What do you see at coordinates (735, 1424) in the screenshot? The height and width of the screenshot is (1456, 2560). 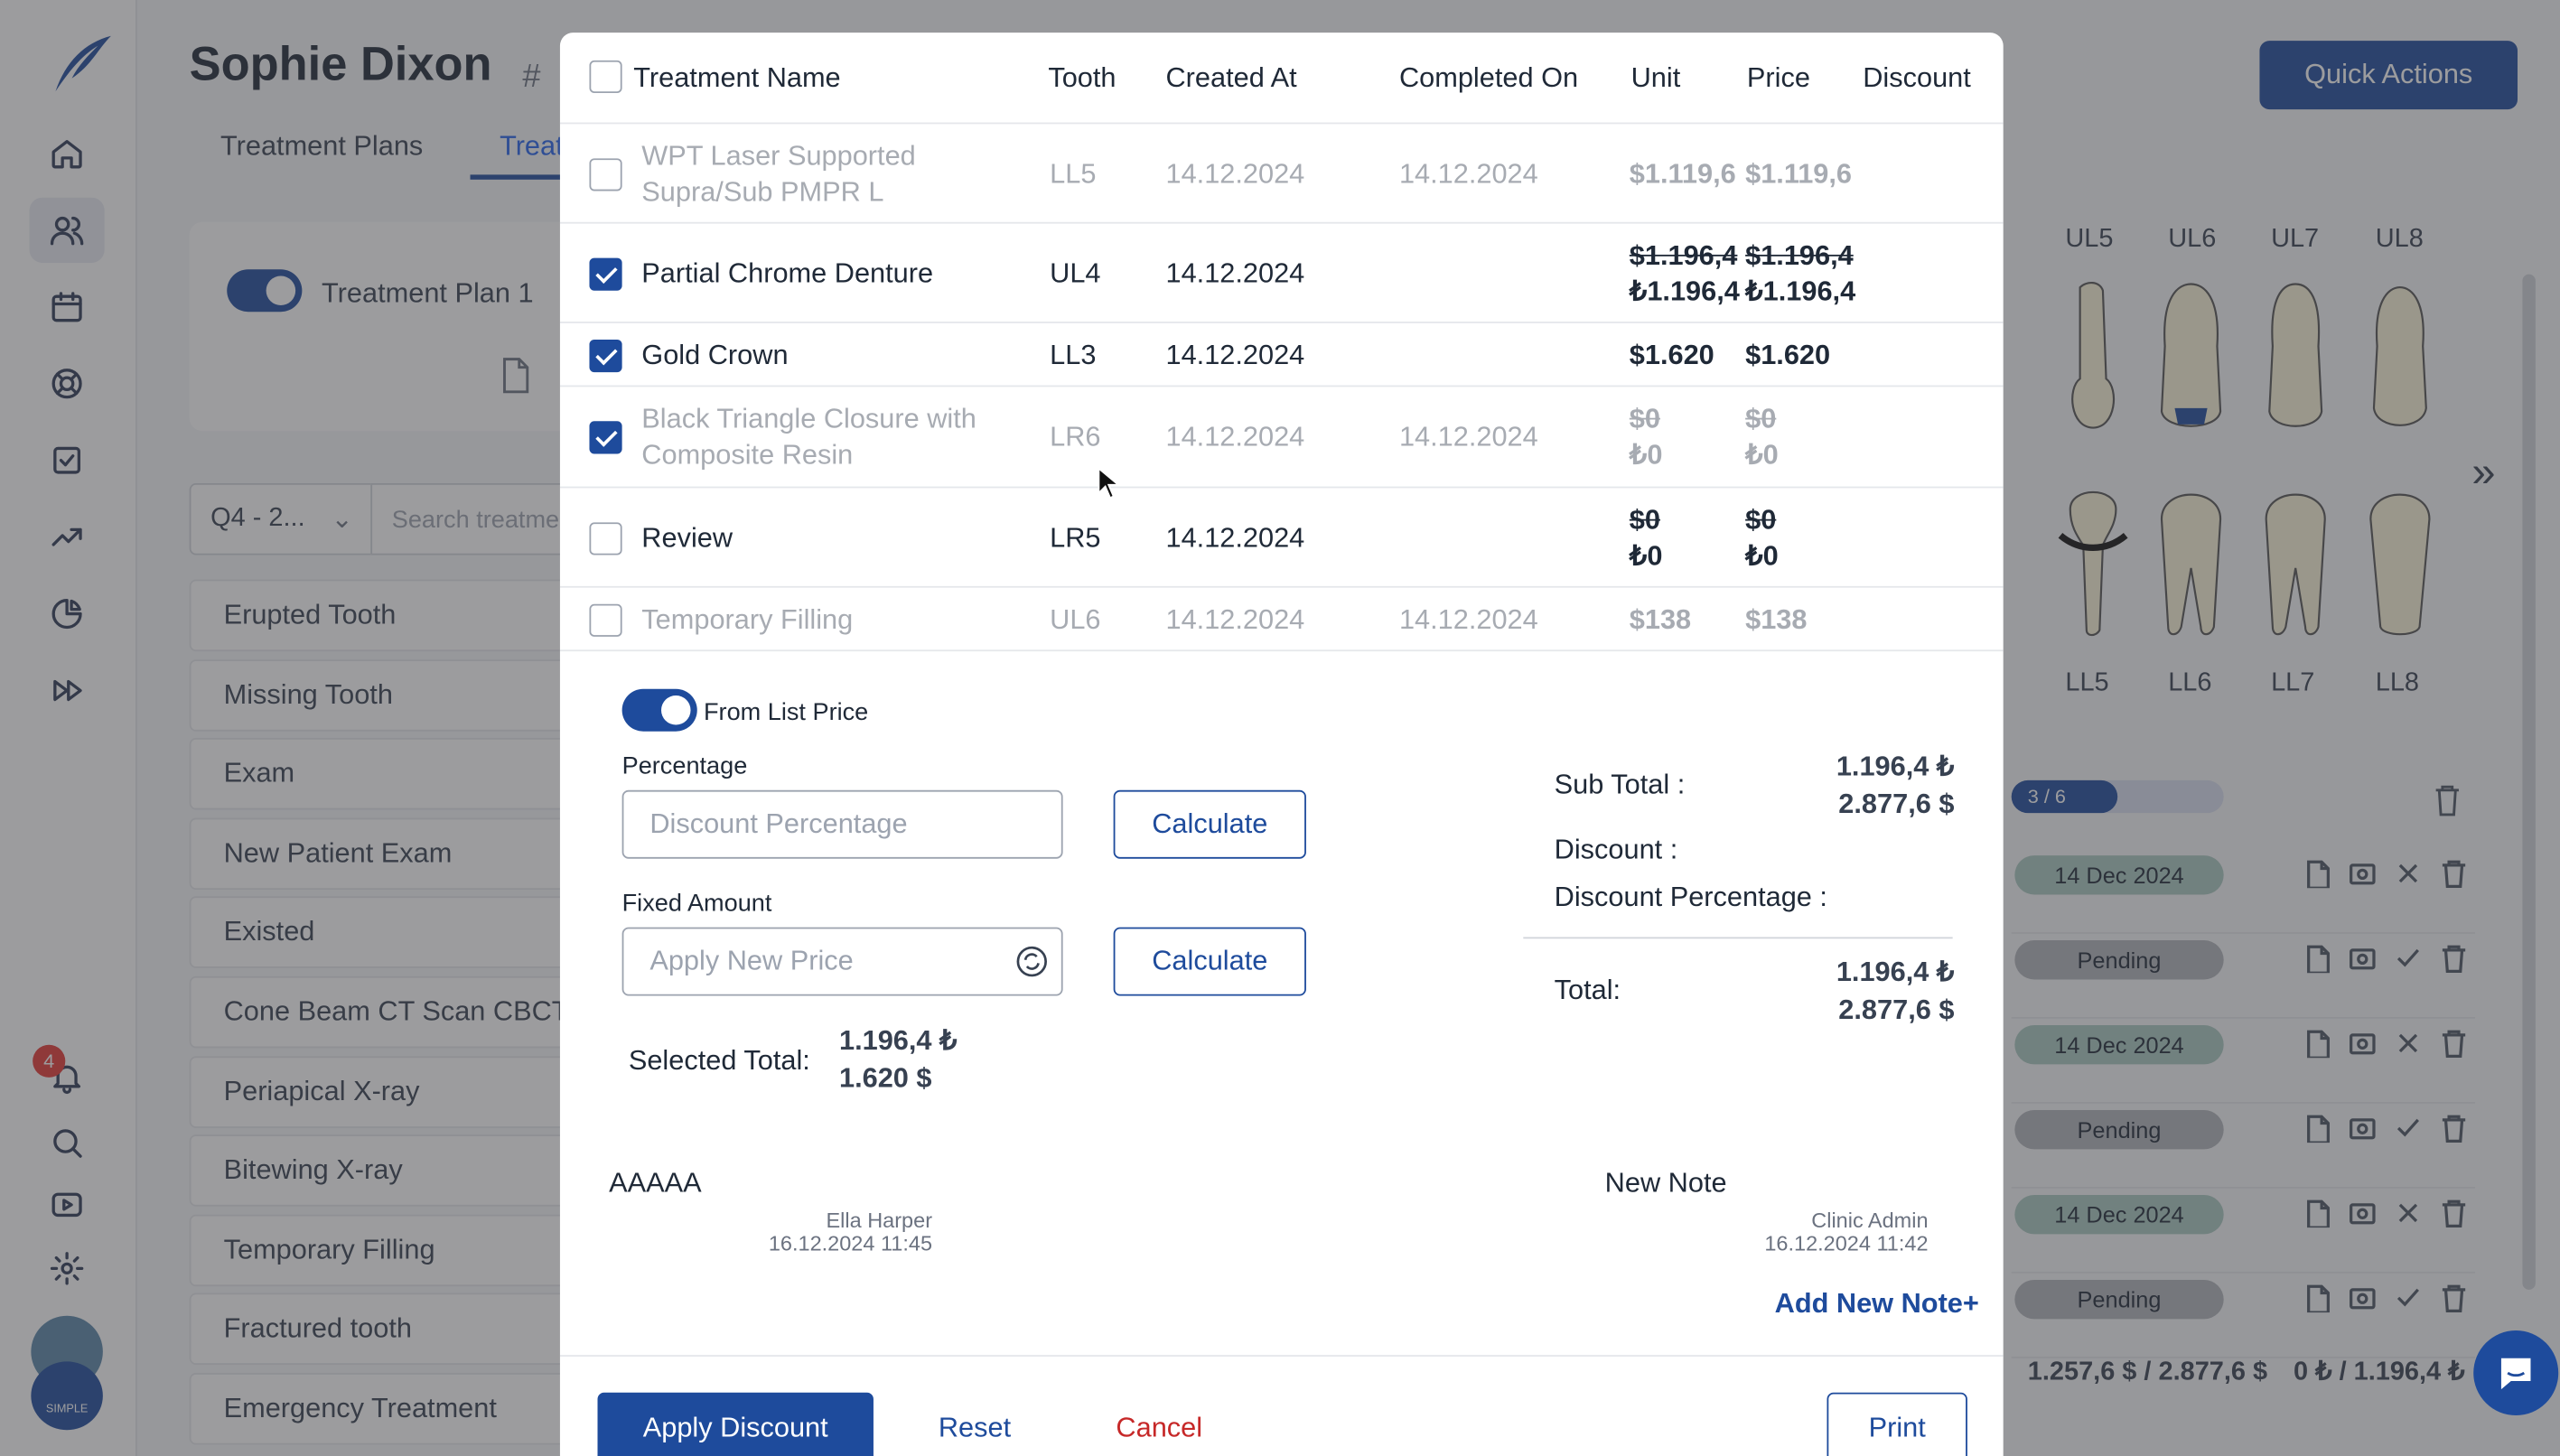 I see `apply-discount-button: Apply Discount` at bounding box center [735, 1424].